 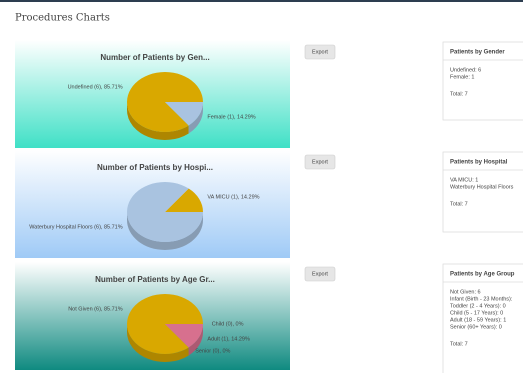 What do you see at coordinates (482, 187) in the screenshot?
I see `card-line: Waterbury Hospital Floors` at bounding box center [482, 187].